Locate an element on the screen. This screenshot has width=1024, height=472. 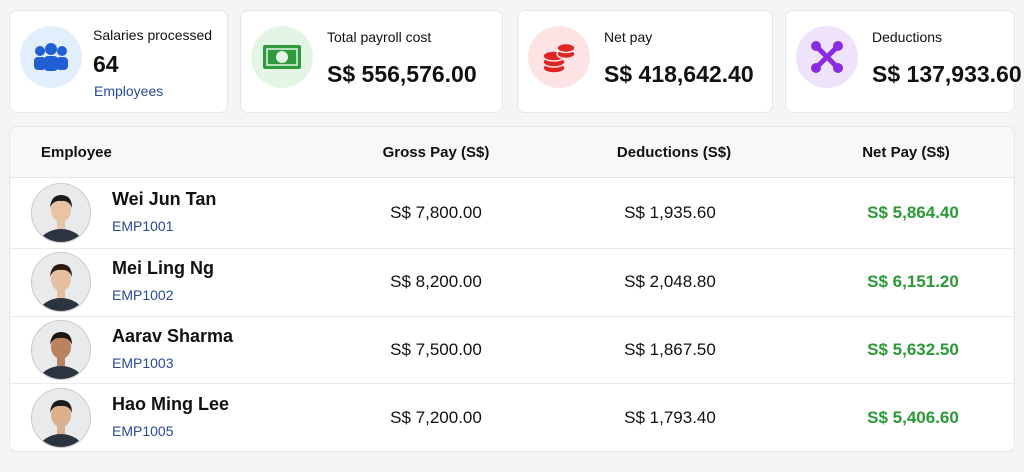
net-pay: S$ 5,632.50 is located at coordinates (913, 349).